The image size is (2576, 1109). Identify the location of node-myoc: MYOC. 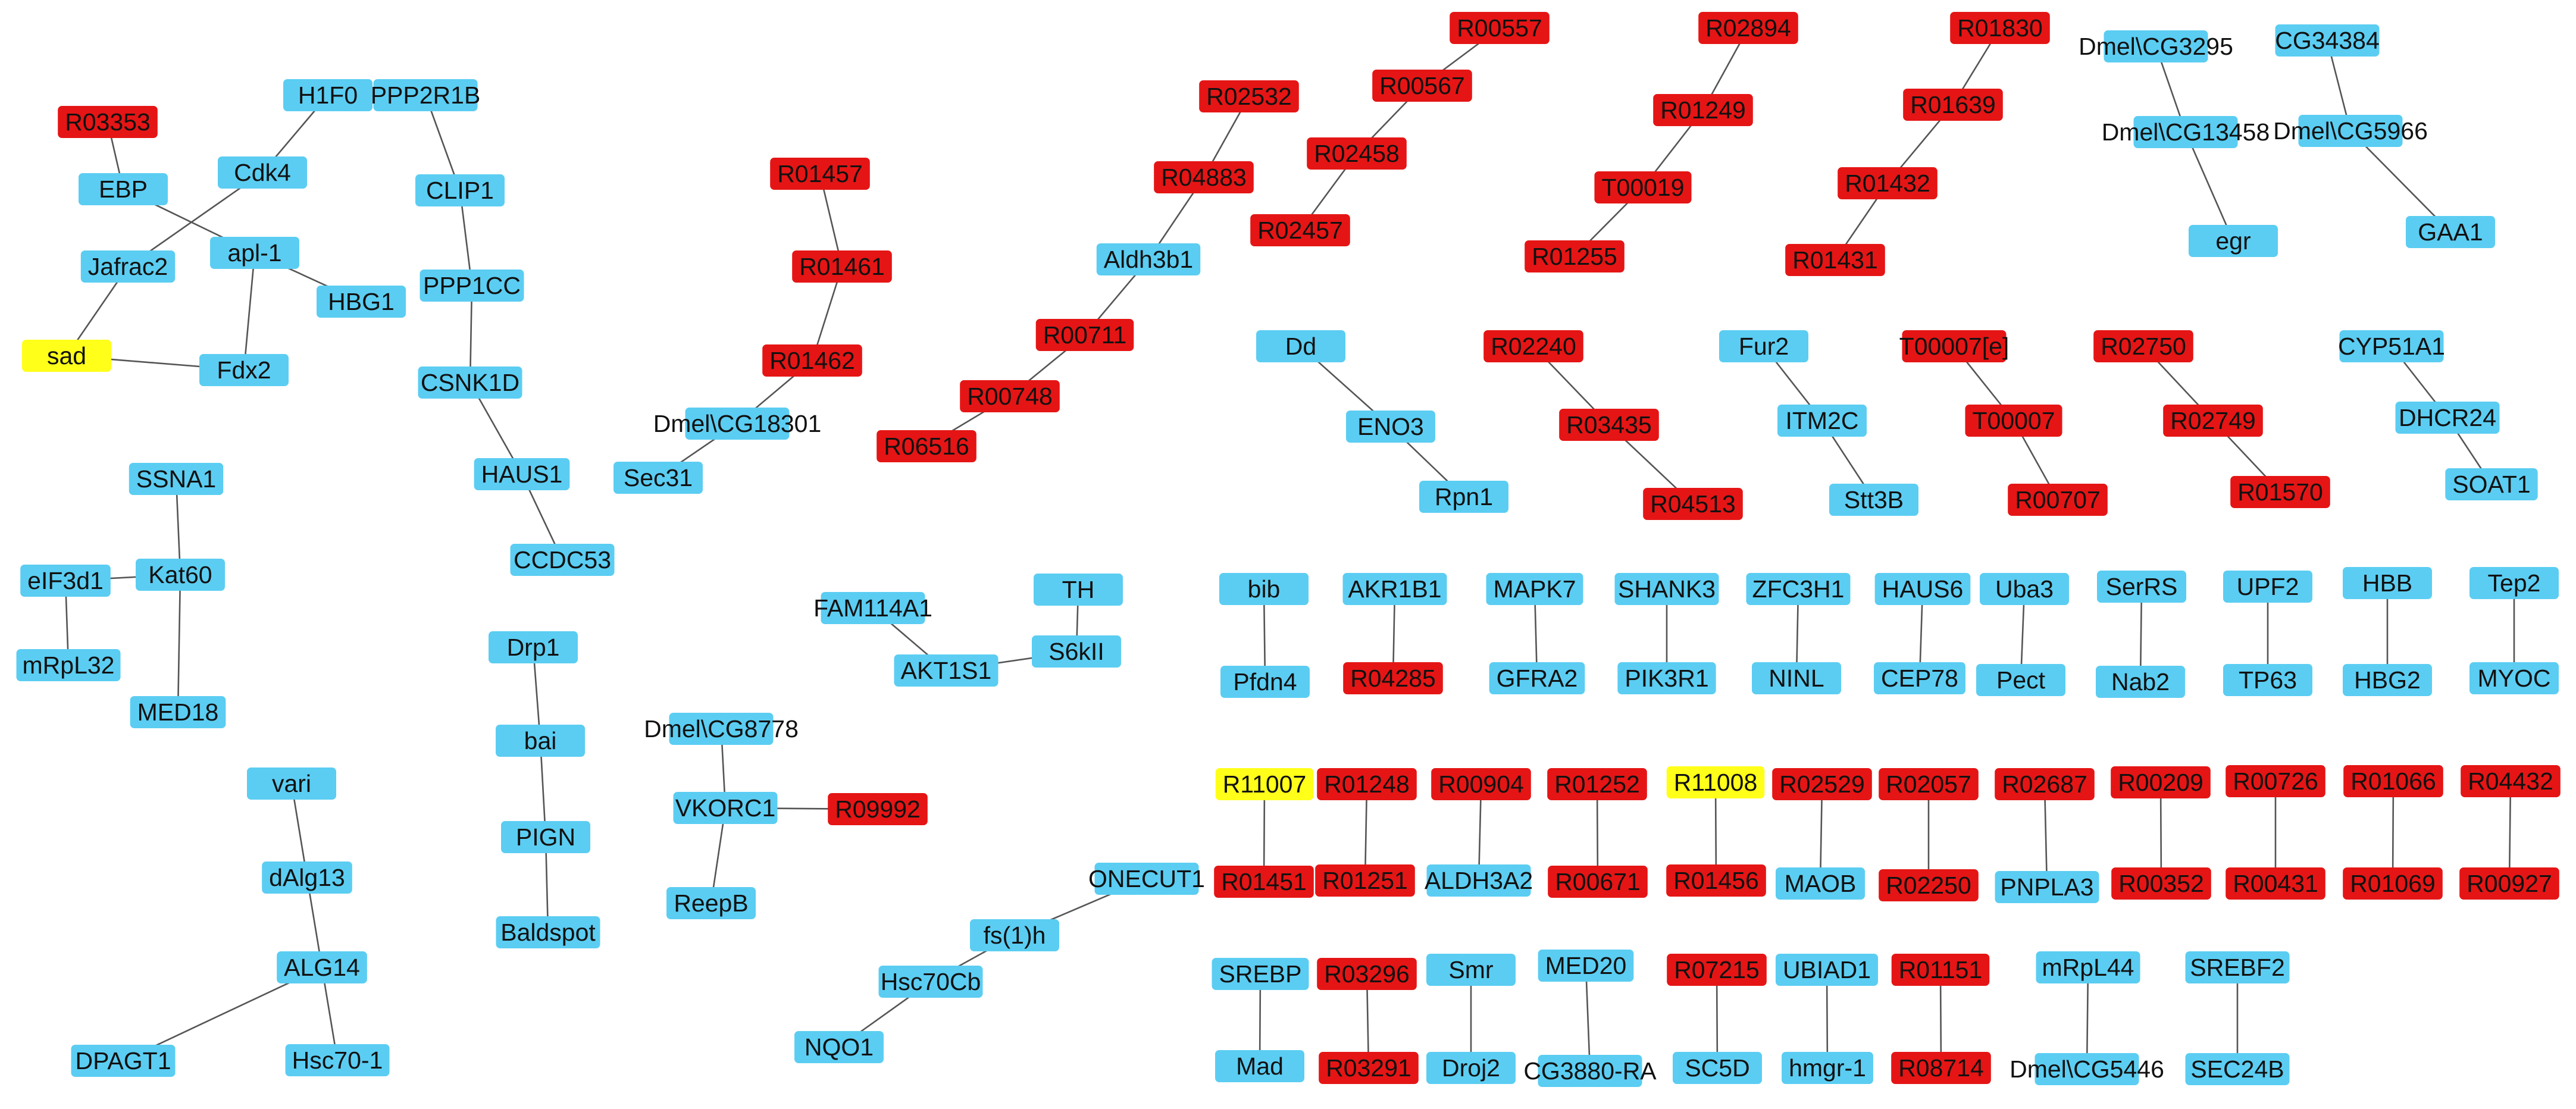
(2514, 678).